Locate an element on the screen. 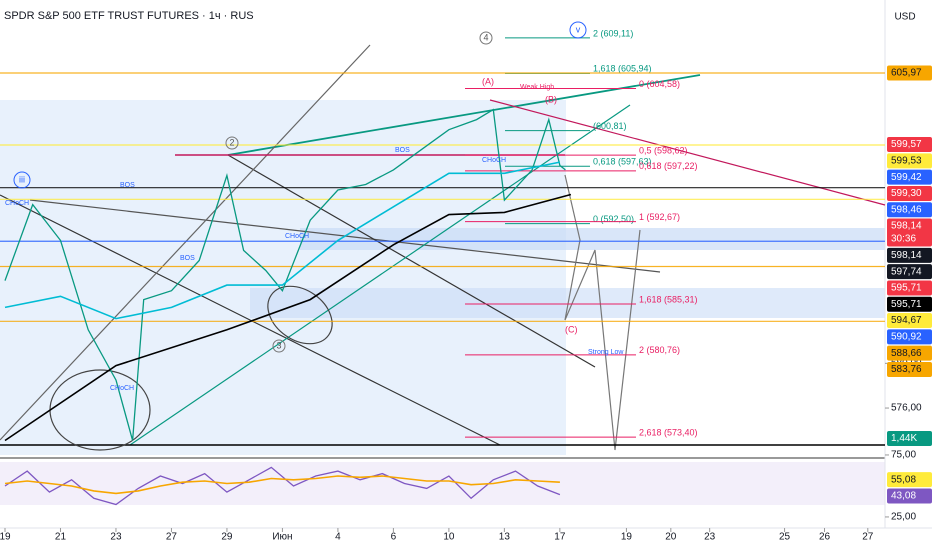 This screenshot has width=932, height=550. price-tag-label: 599,53 is located at coordinates (906, 160).